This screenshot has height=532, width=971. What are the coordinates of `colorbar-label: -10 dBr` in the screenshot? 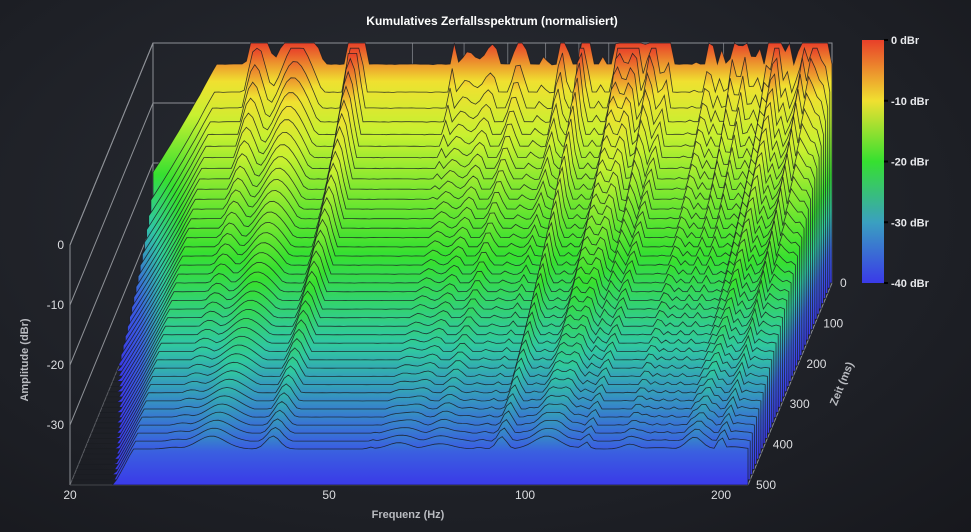 It's located at (910, 102).